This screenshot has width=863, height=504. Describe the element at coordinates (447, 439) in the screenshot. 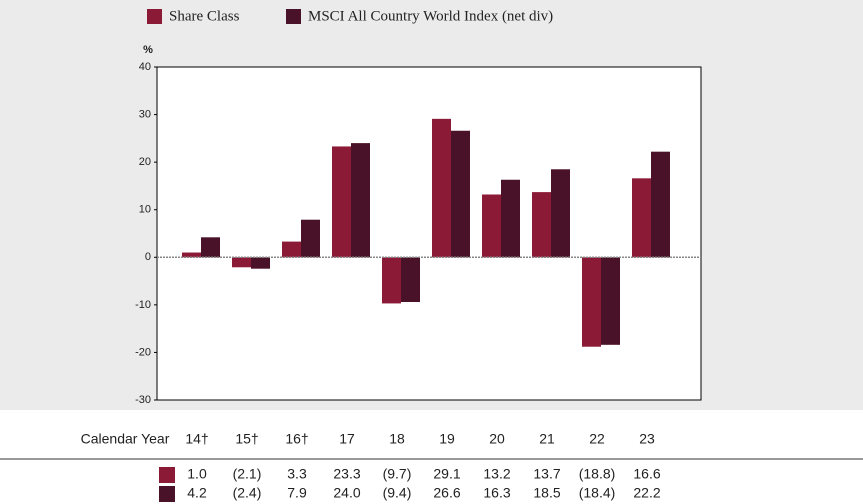

I see `x-category-label: 19` at that location.